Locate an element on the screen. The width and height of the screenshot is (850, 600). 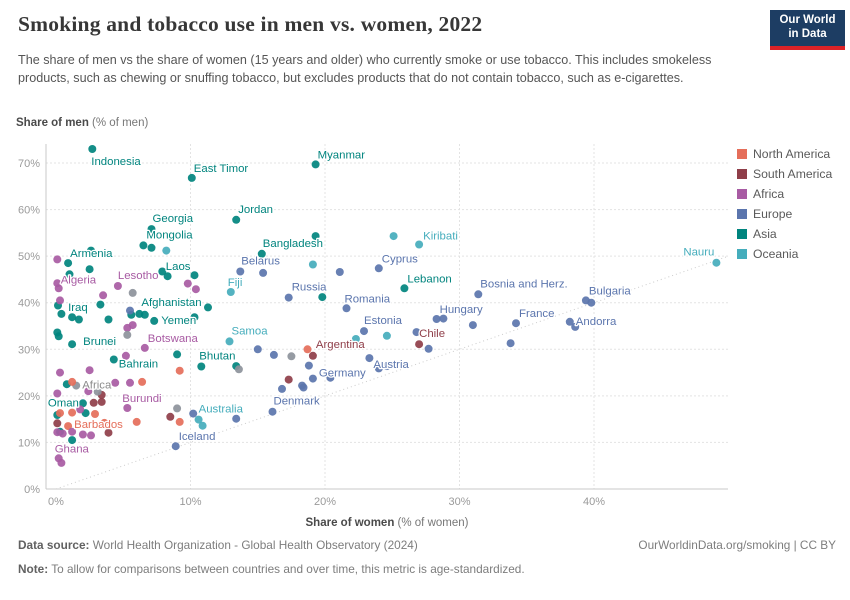
point-nauru is located at coordinates (716, 262).